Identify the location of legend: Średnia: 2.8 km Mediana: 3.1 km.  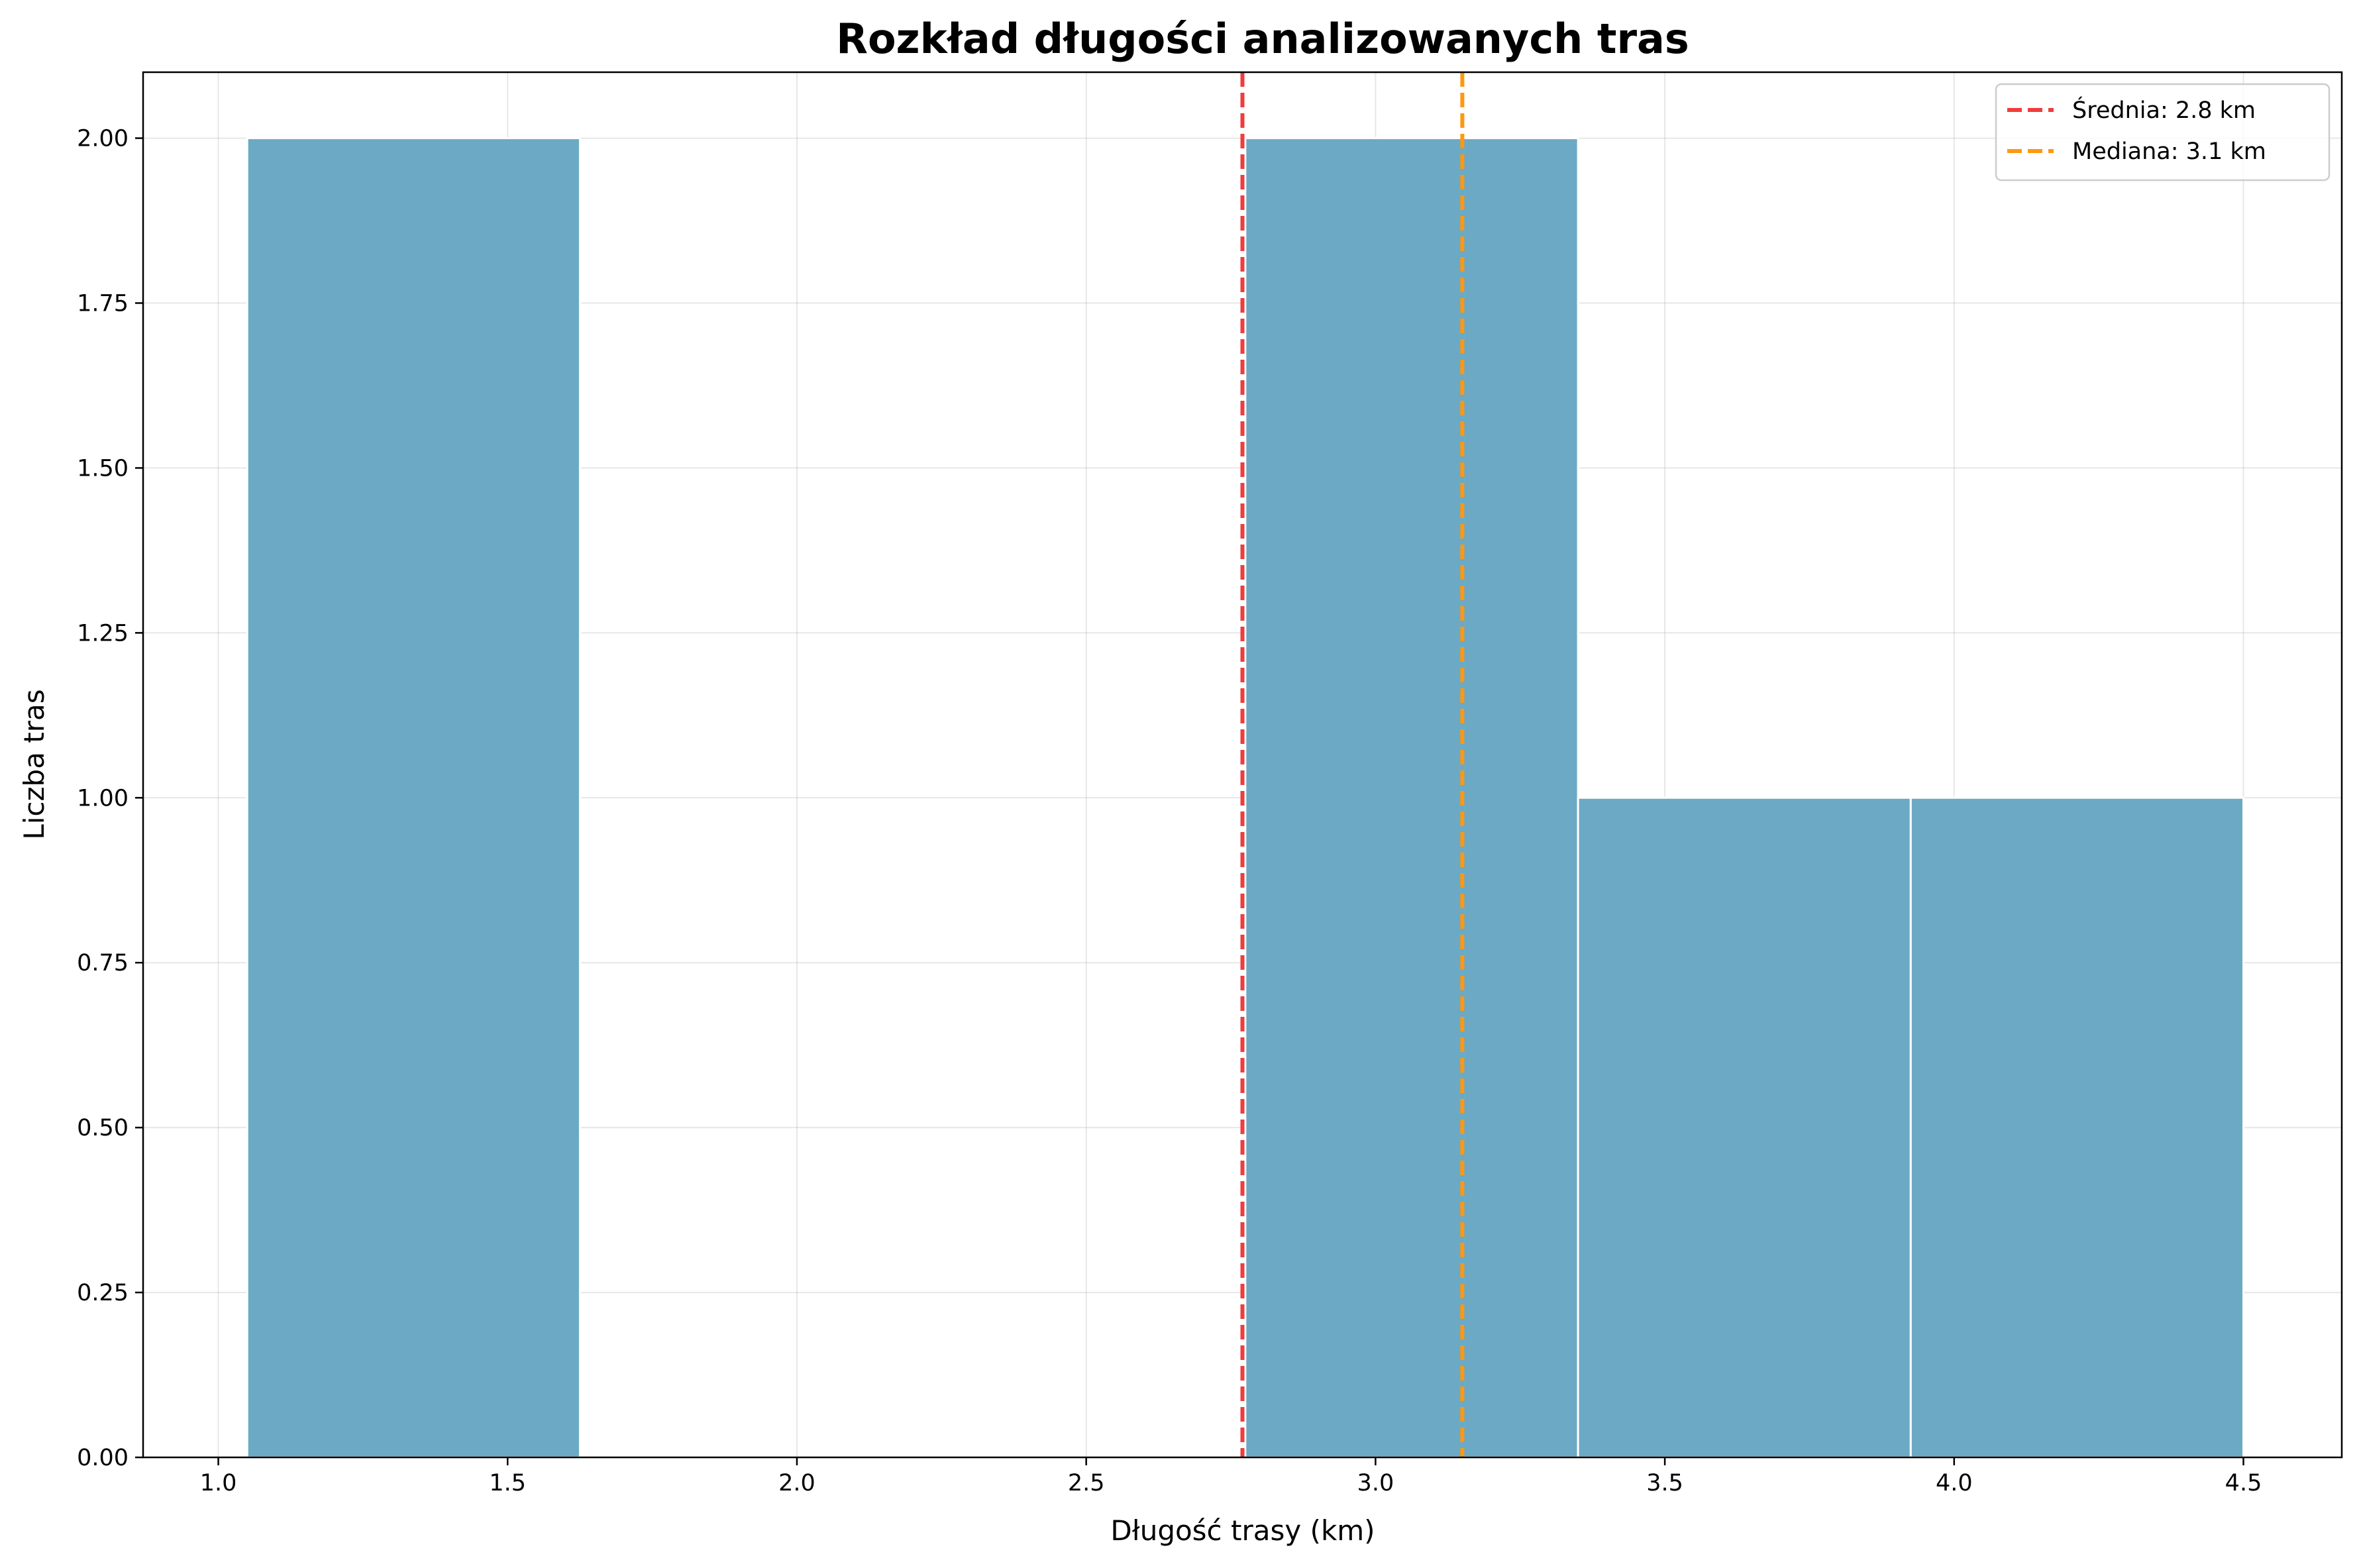
(2163, 132).